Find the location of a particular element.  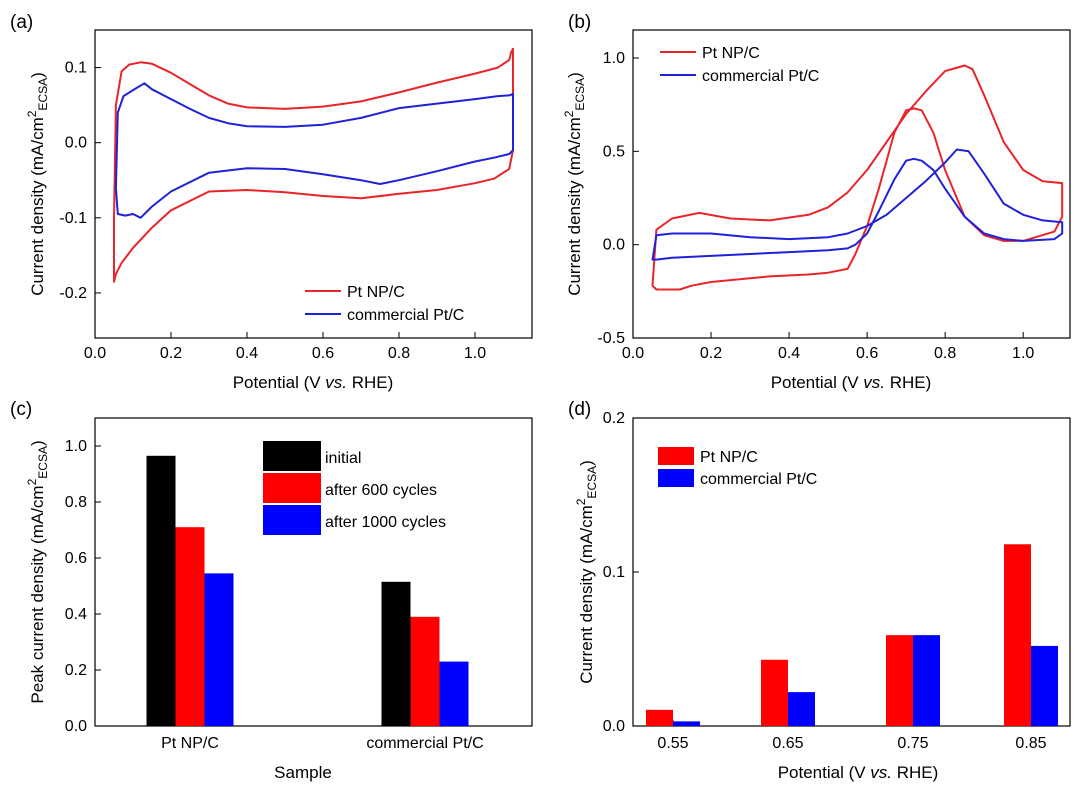

legend-label-b-1: commercial Pt/C is located at coordinates (760, 76).